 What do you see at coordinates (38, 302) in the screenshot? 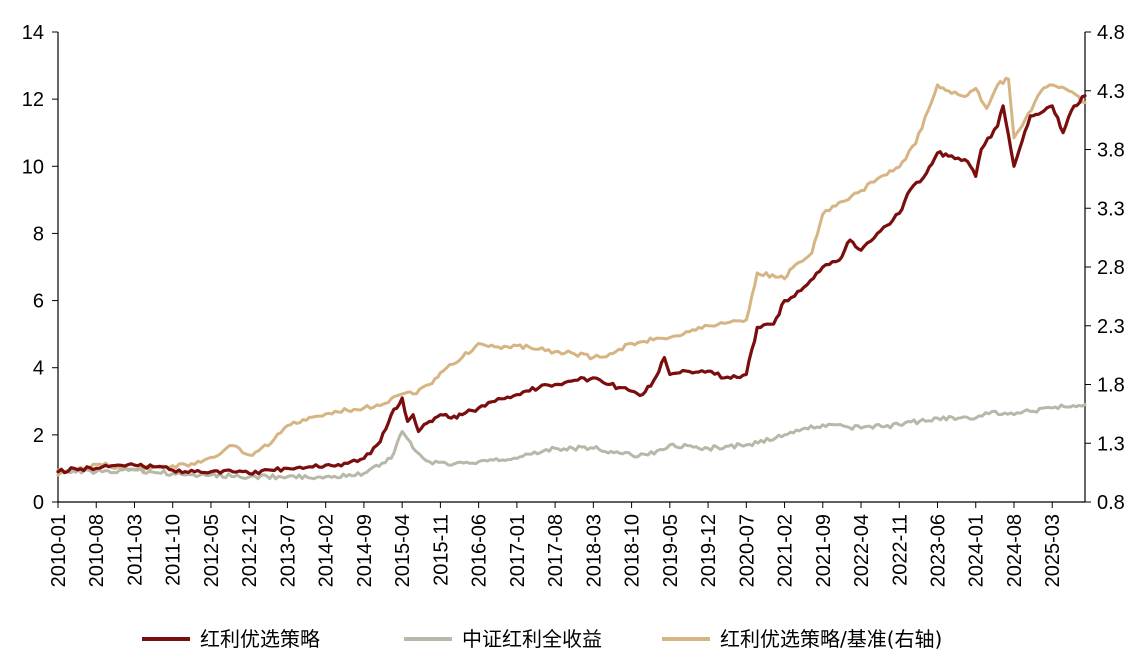
I see `left-y-tick-label: 6` at bounding box center [38, 302].